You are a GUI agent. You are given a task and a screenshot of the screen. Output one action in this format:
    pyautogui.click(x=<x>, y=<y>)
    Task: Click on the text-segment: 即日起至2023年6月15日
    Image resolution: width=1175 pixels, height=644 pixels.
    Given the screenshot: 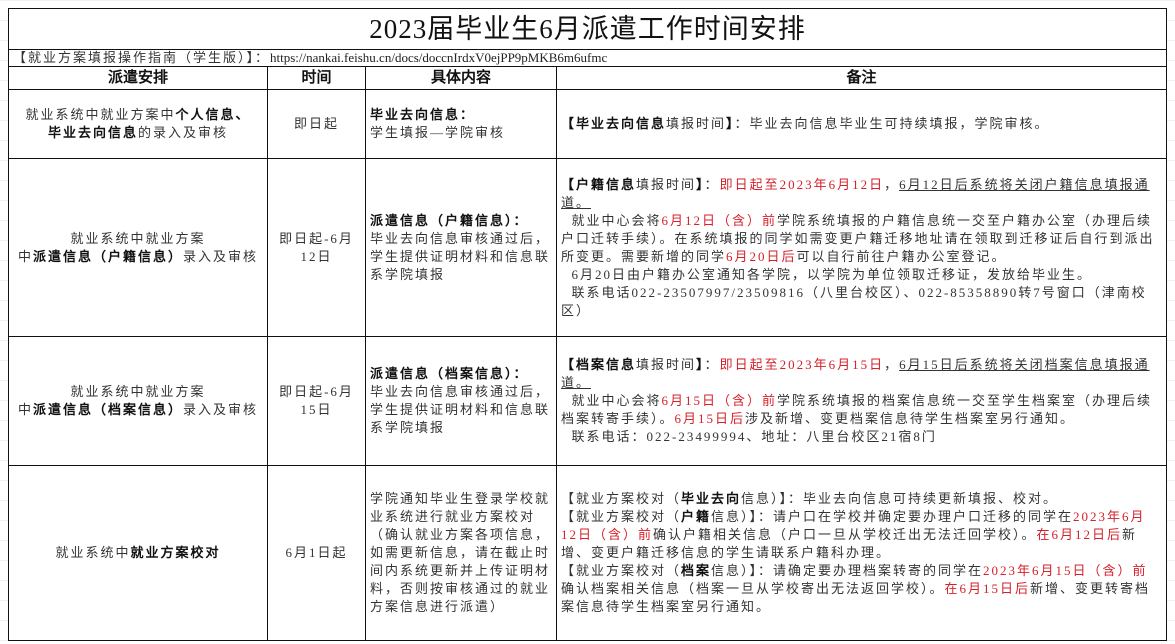 What is the action you would take?
    pyautogui.click(x=802, y=364)
    